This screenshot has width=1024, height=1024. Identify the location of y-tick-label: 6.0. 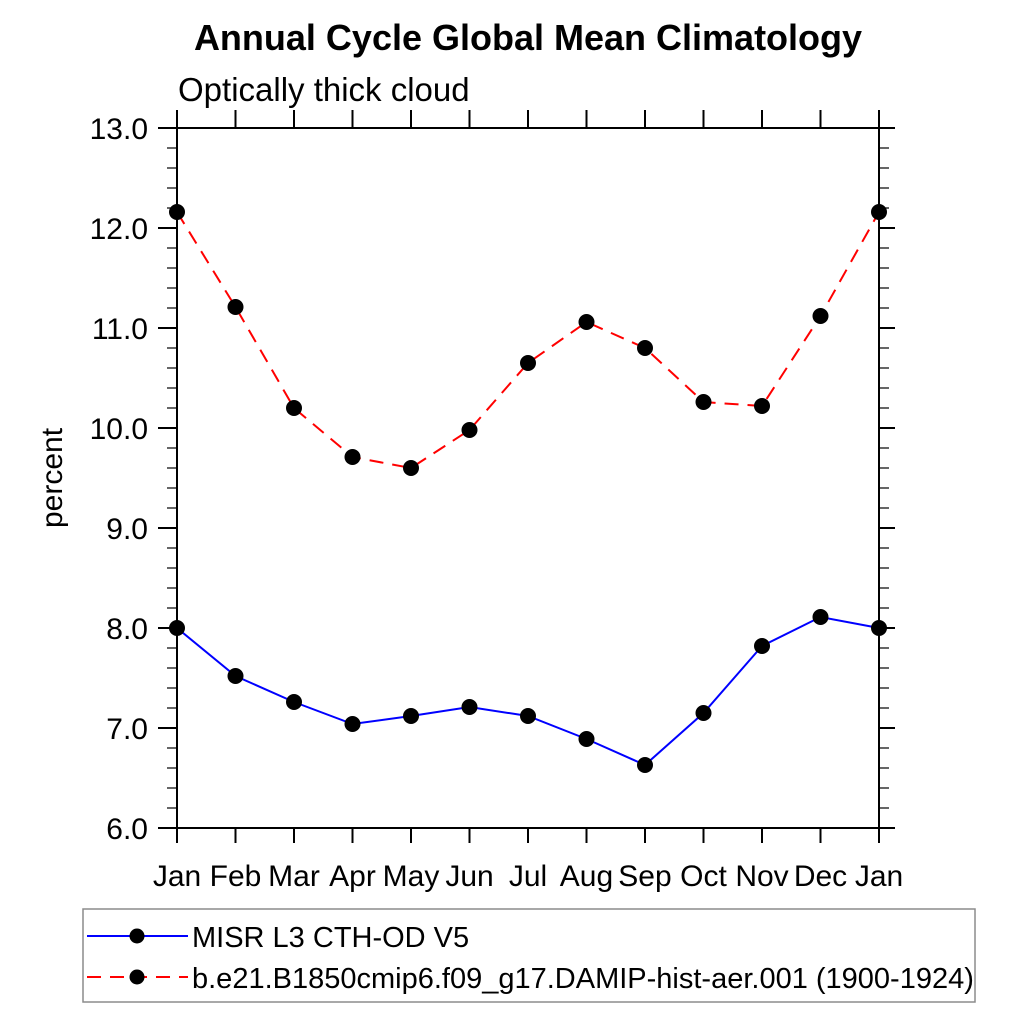
(127, 829).